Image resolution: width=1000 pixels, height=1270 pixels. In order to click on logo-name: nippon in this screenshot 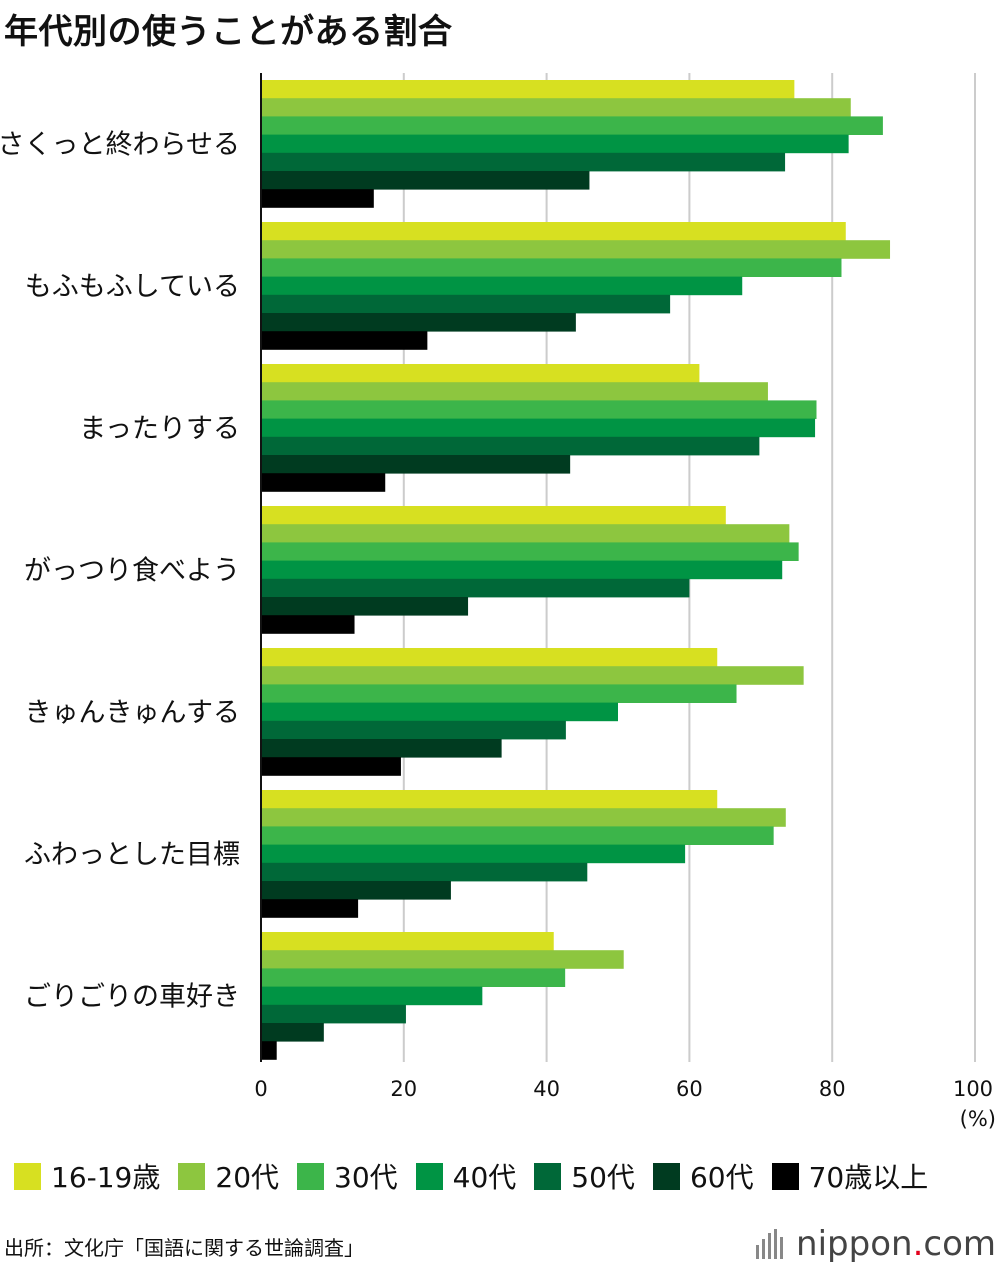, I will do `click(854, 1244)`.